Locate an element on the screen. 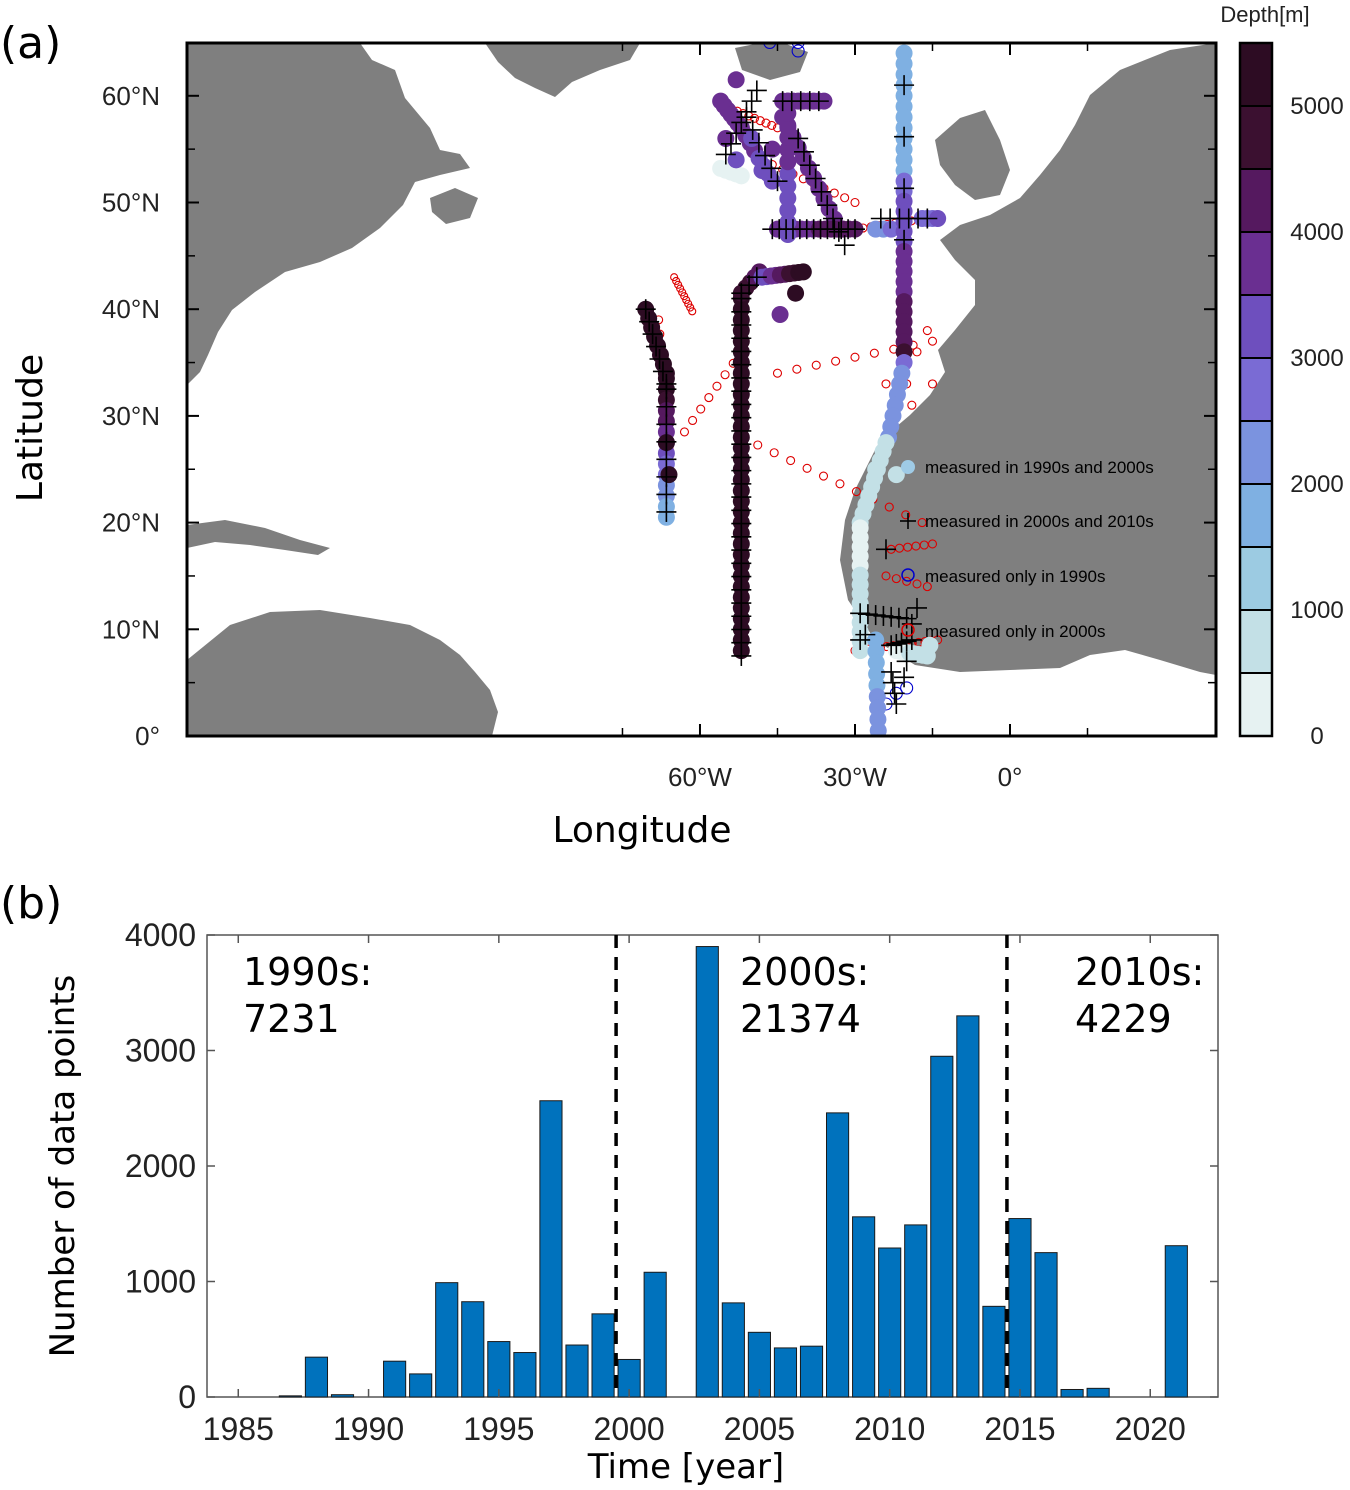 This screenshot has width=1350, height=1490. colorbar-tick-label: 4000 is located at coordinates (1316, 232).